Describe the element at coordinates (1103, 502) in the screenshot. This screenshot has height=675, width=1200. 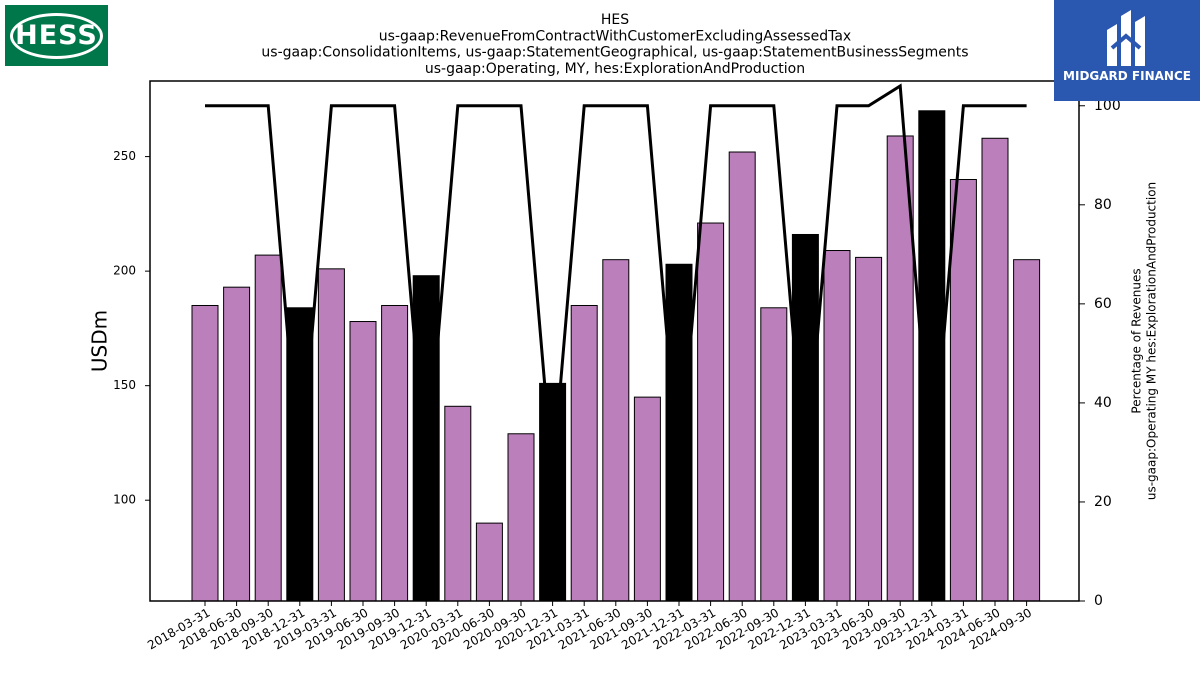
I see `y2-tick-label-20: 20` at that location.